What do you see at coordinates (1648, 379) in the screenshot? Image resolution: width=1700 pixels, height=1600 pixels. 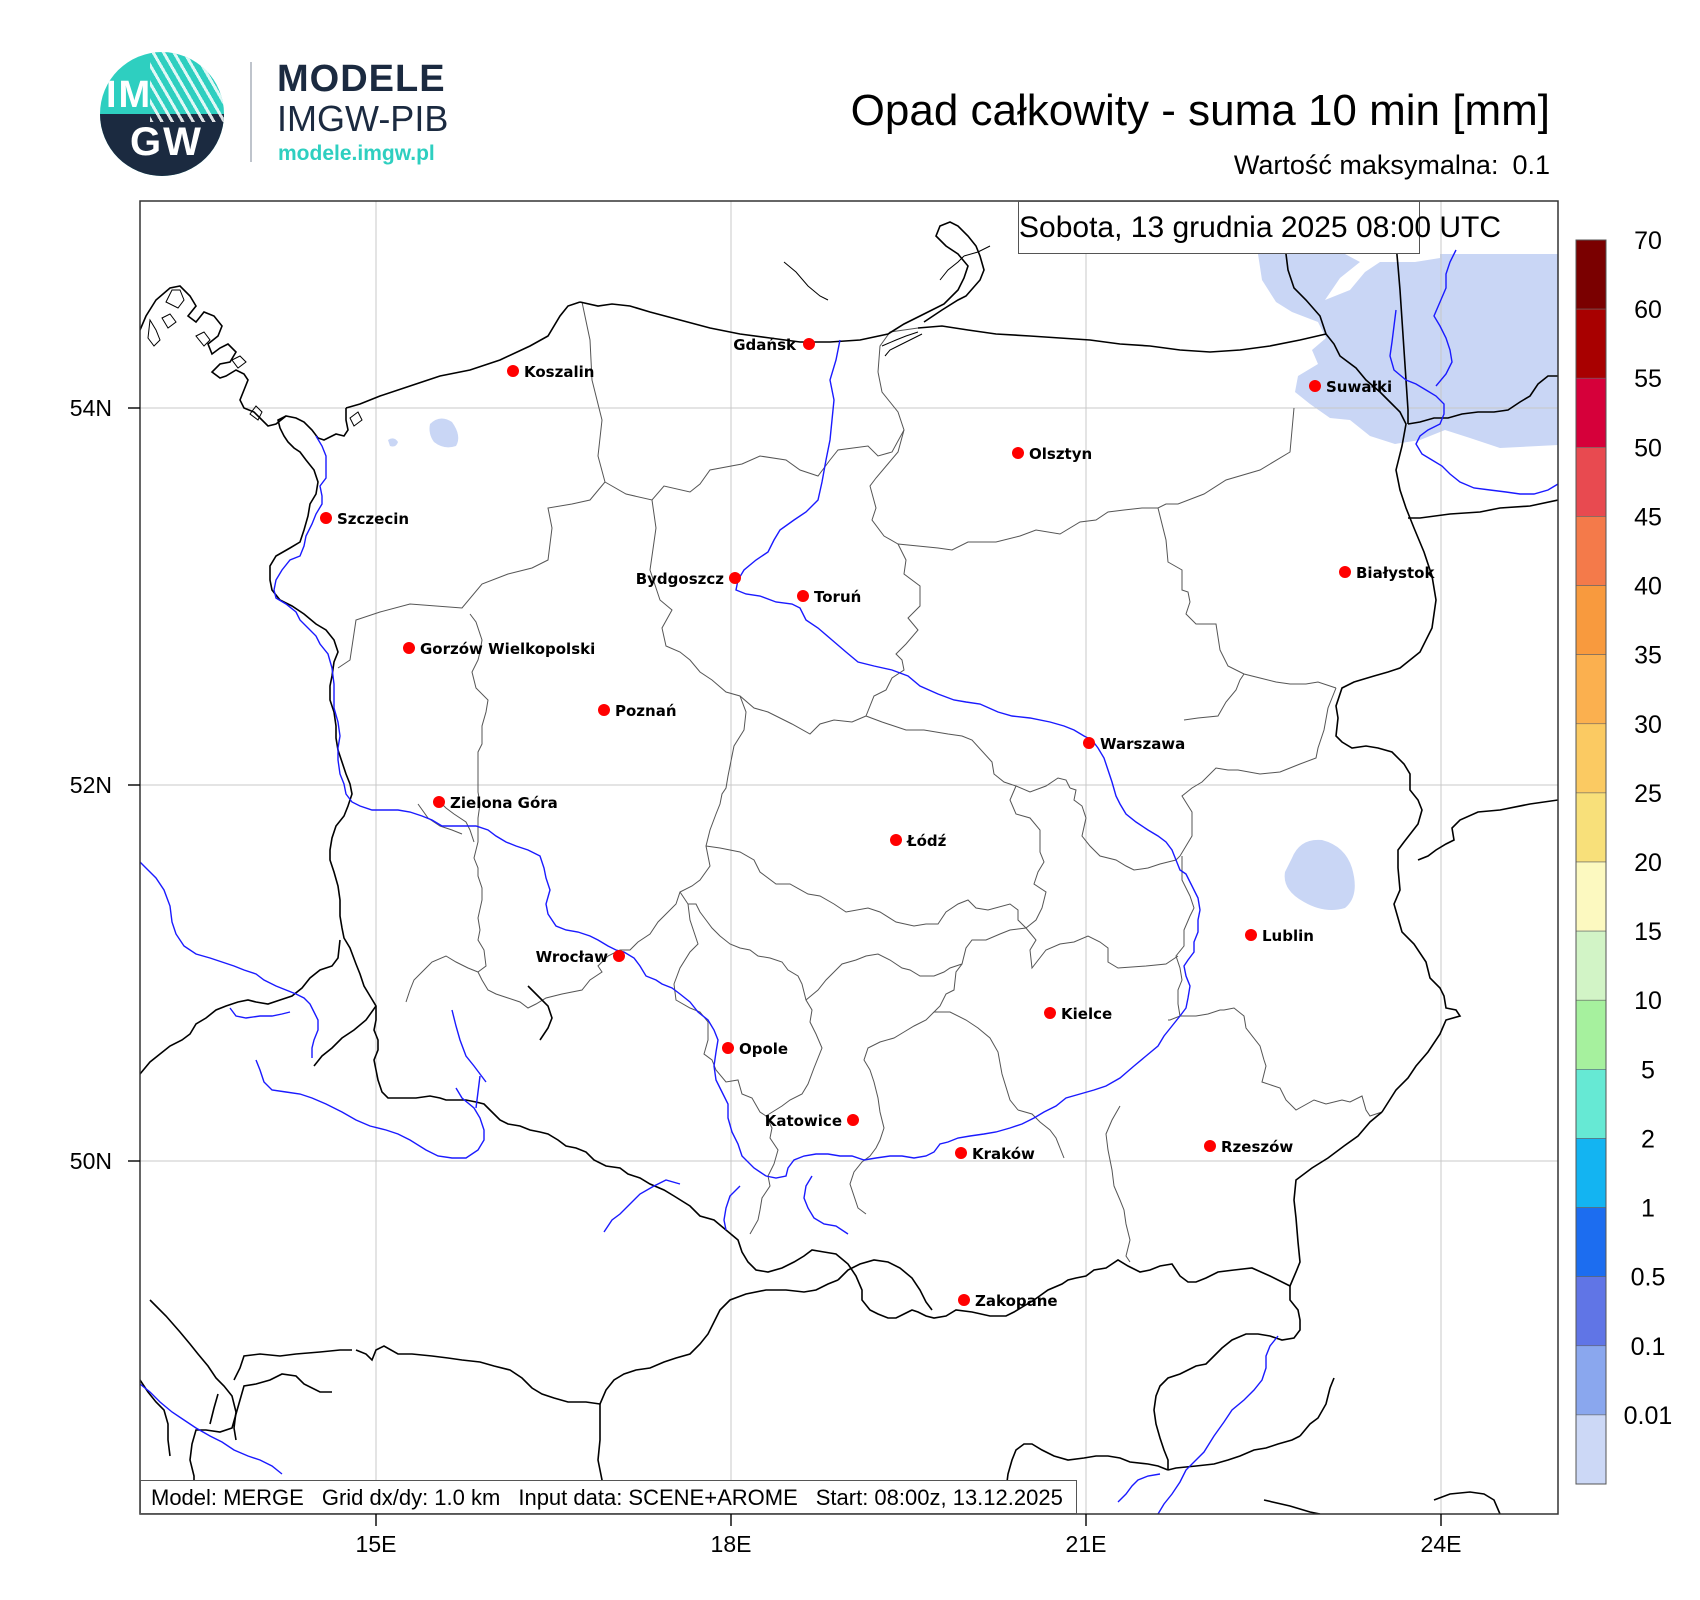 I see `colorbar-label: 55` at bounding box center [1648, 379].